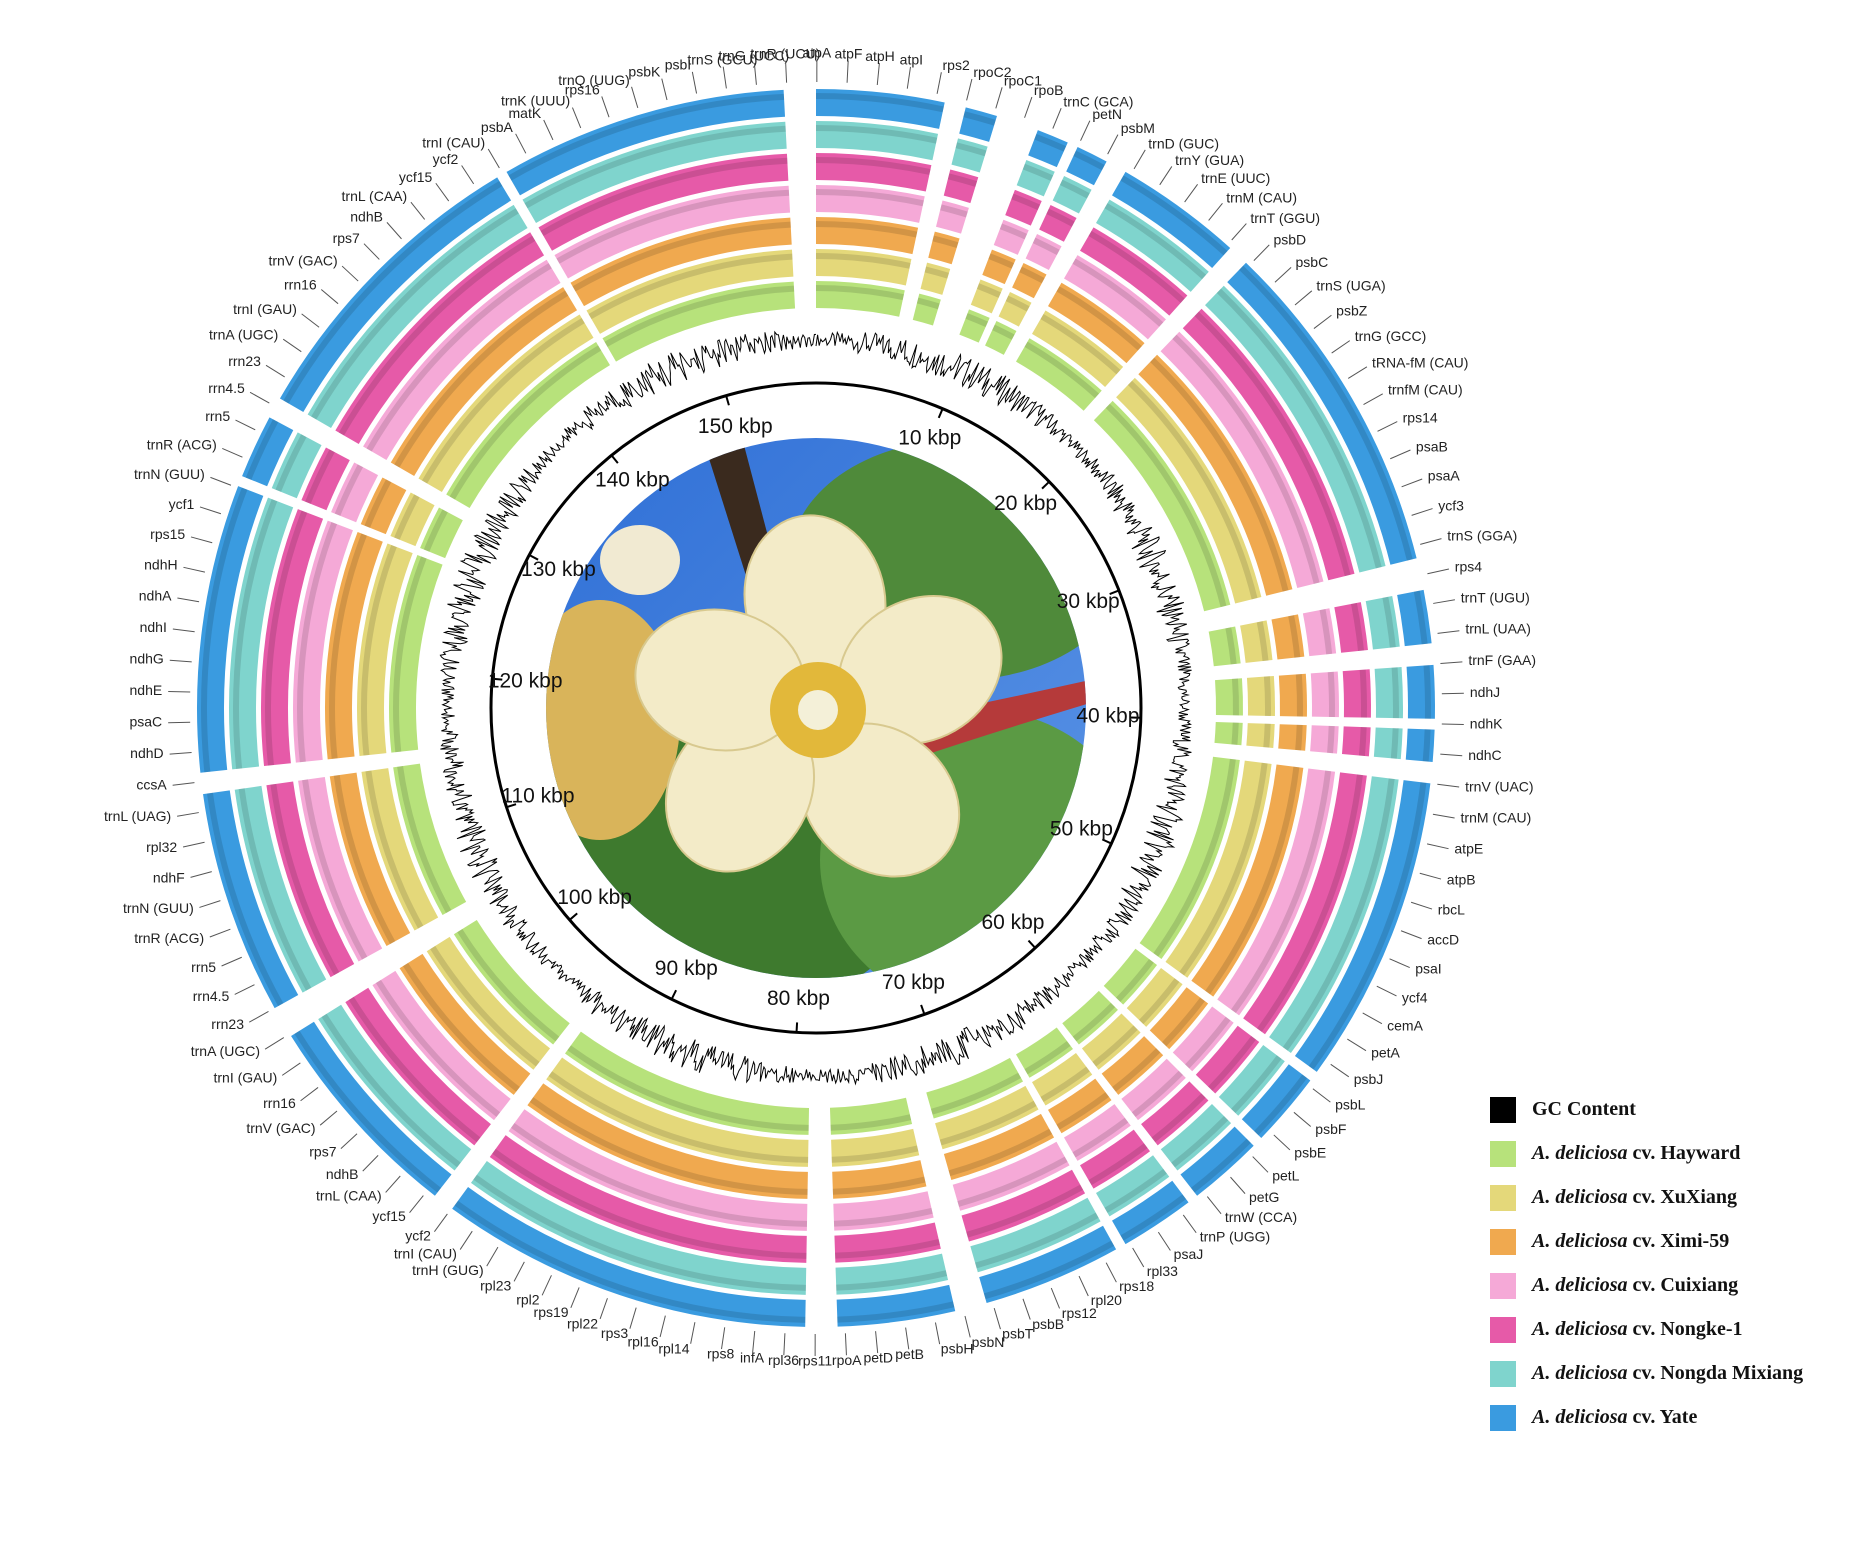 The width and height of the screenshot is (1872, 1541). Describe the element at coordinates (816, 708) in the screenshot. I see `flower-photo` at that location.